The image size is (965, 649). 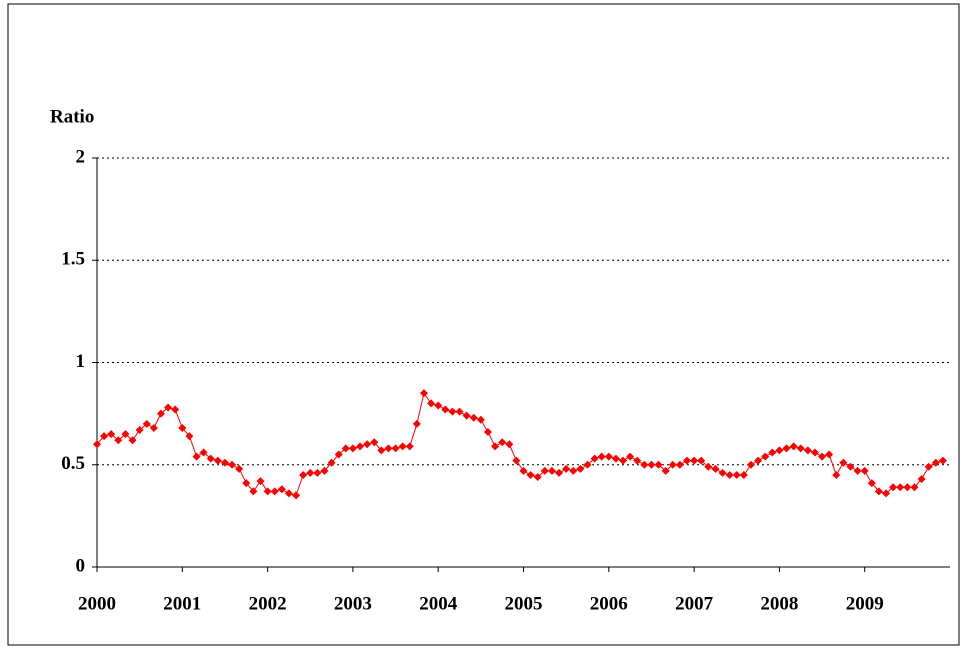 What do you see at coordinates (268, 603) in the screenshot?
I see `x-tick-label: 2002` at bounding box center [268, 603].